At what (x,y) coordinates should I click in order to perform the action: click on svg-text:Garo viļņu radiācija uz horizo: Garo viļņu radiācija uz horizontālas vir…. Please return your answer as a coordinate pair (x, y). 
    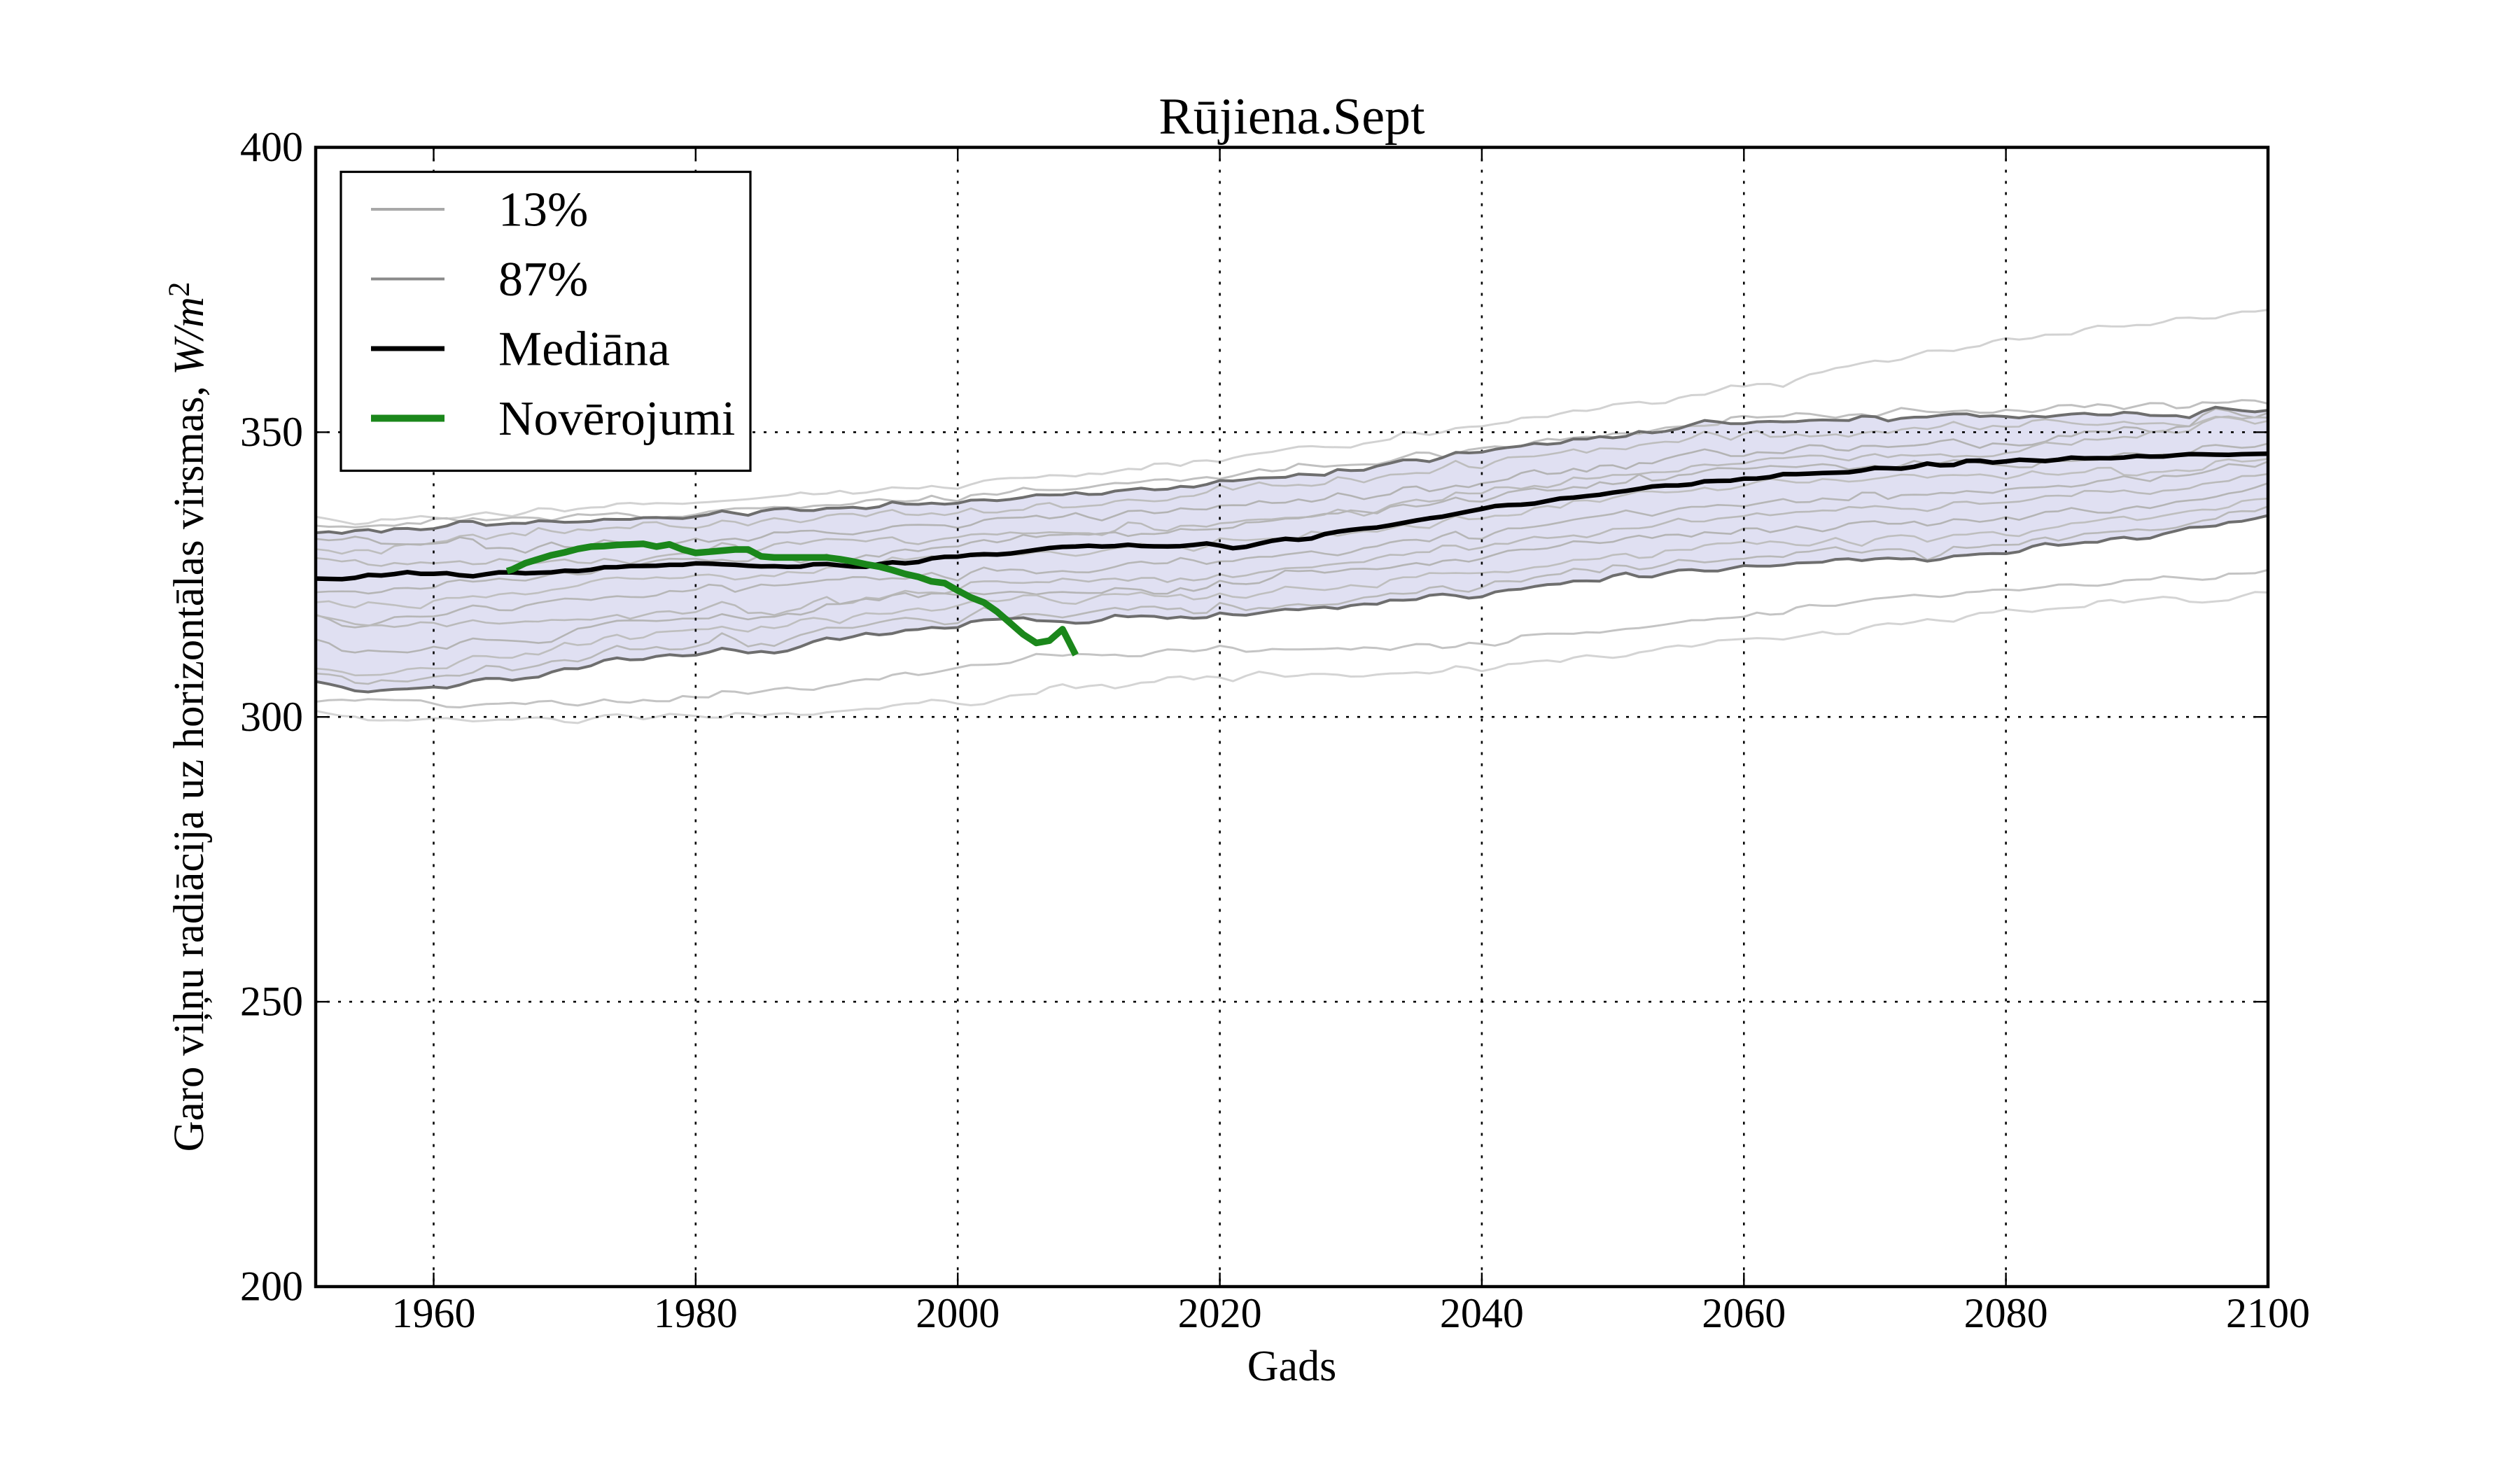
    Looking at the image, I should click on (188, 717).